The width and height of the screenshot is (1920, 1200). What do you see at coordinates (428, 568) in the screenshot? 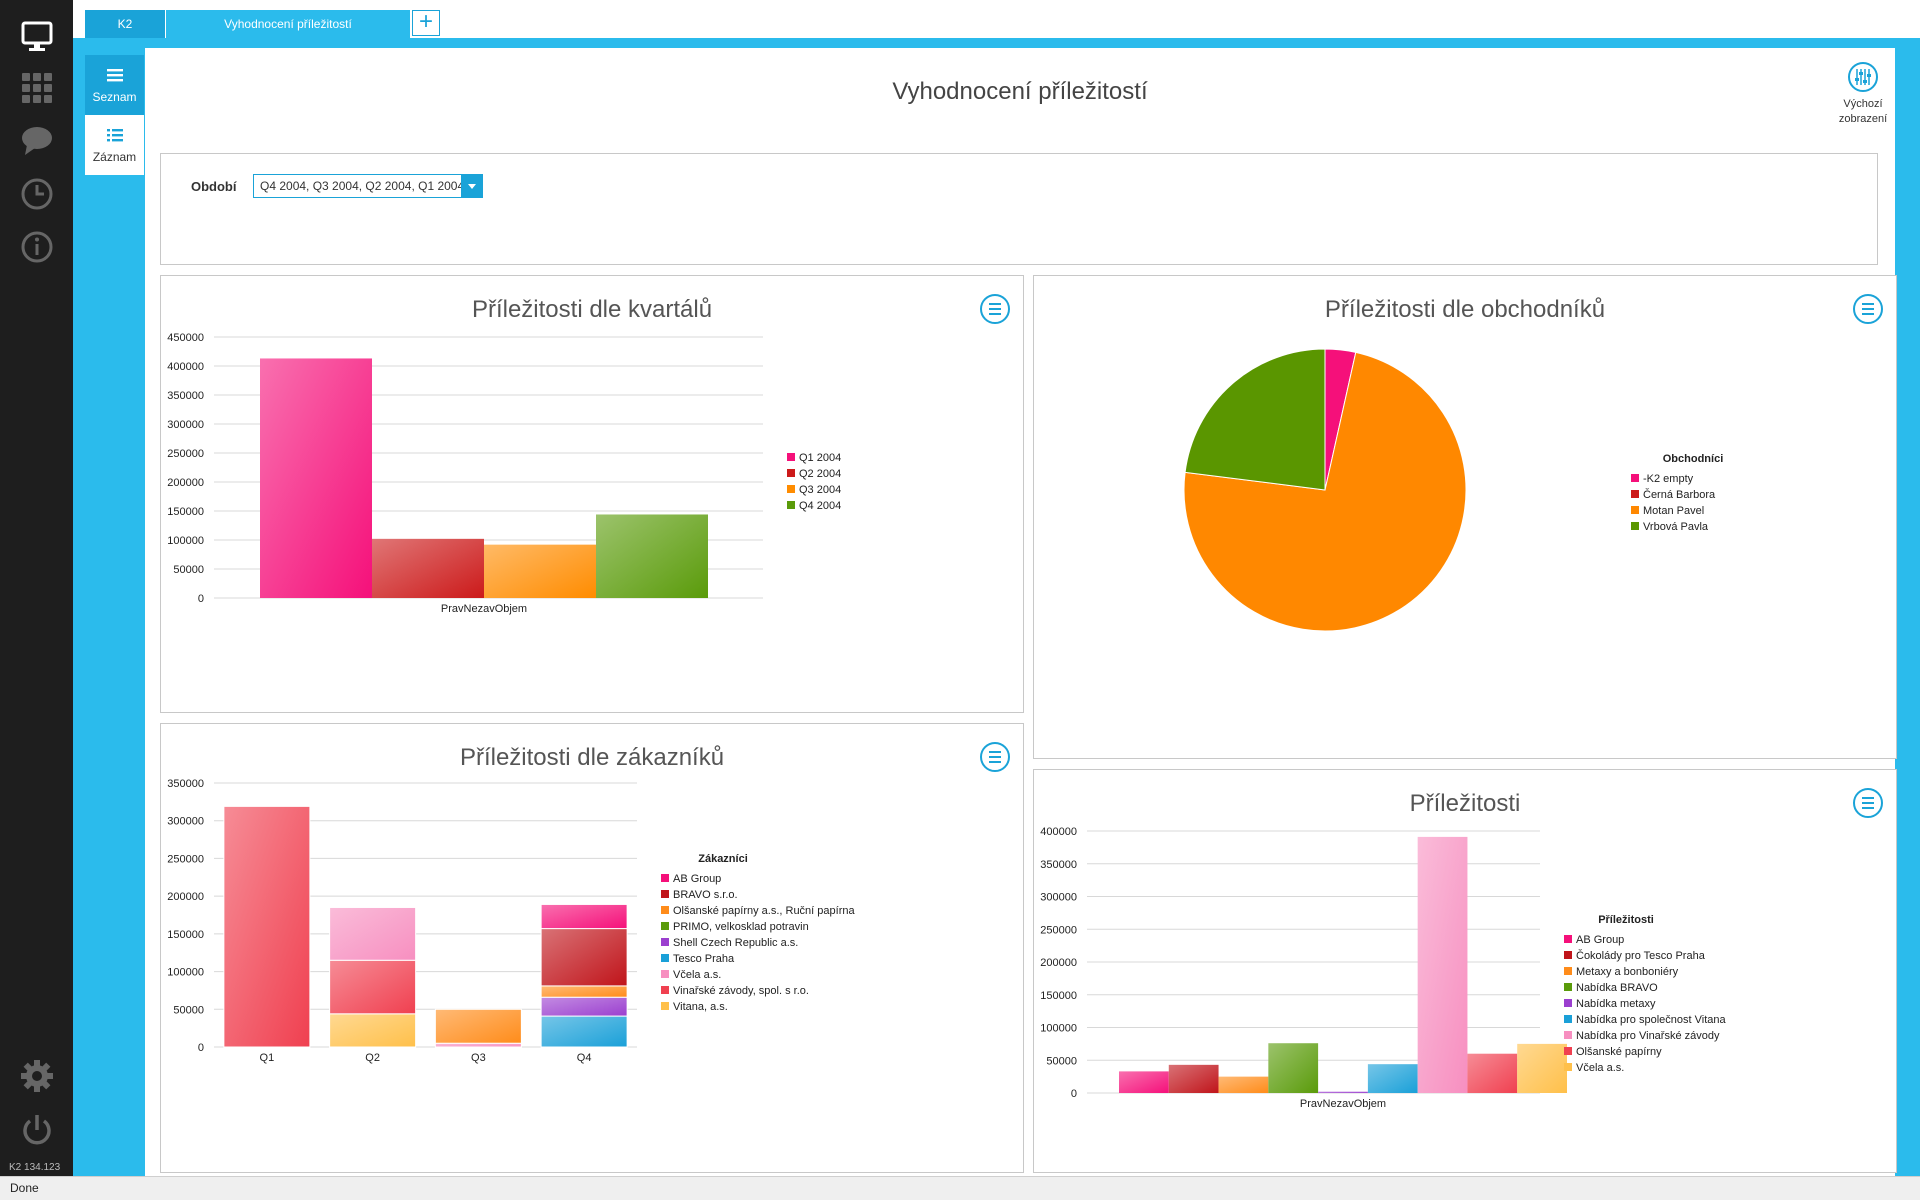
I see `bar-q2-2004` at bounding box center [428, 568].